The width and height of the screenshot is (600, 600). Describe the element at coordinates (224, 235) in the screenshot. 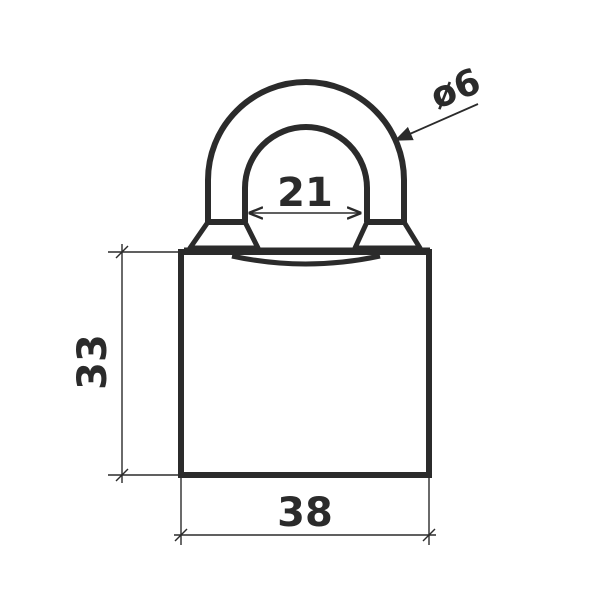

I see `collar-left` at that location.